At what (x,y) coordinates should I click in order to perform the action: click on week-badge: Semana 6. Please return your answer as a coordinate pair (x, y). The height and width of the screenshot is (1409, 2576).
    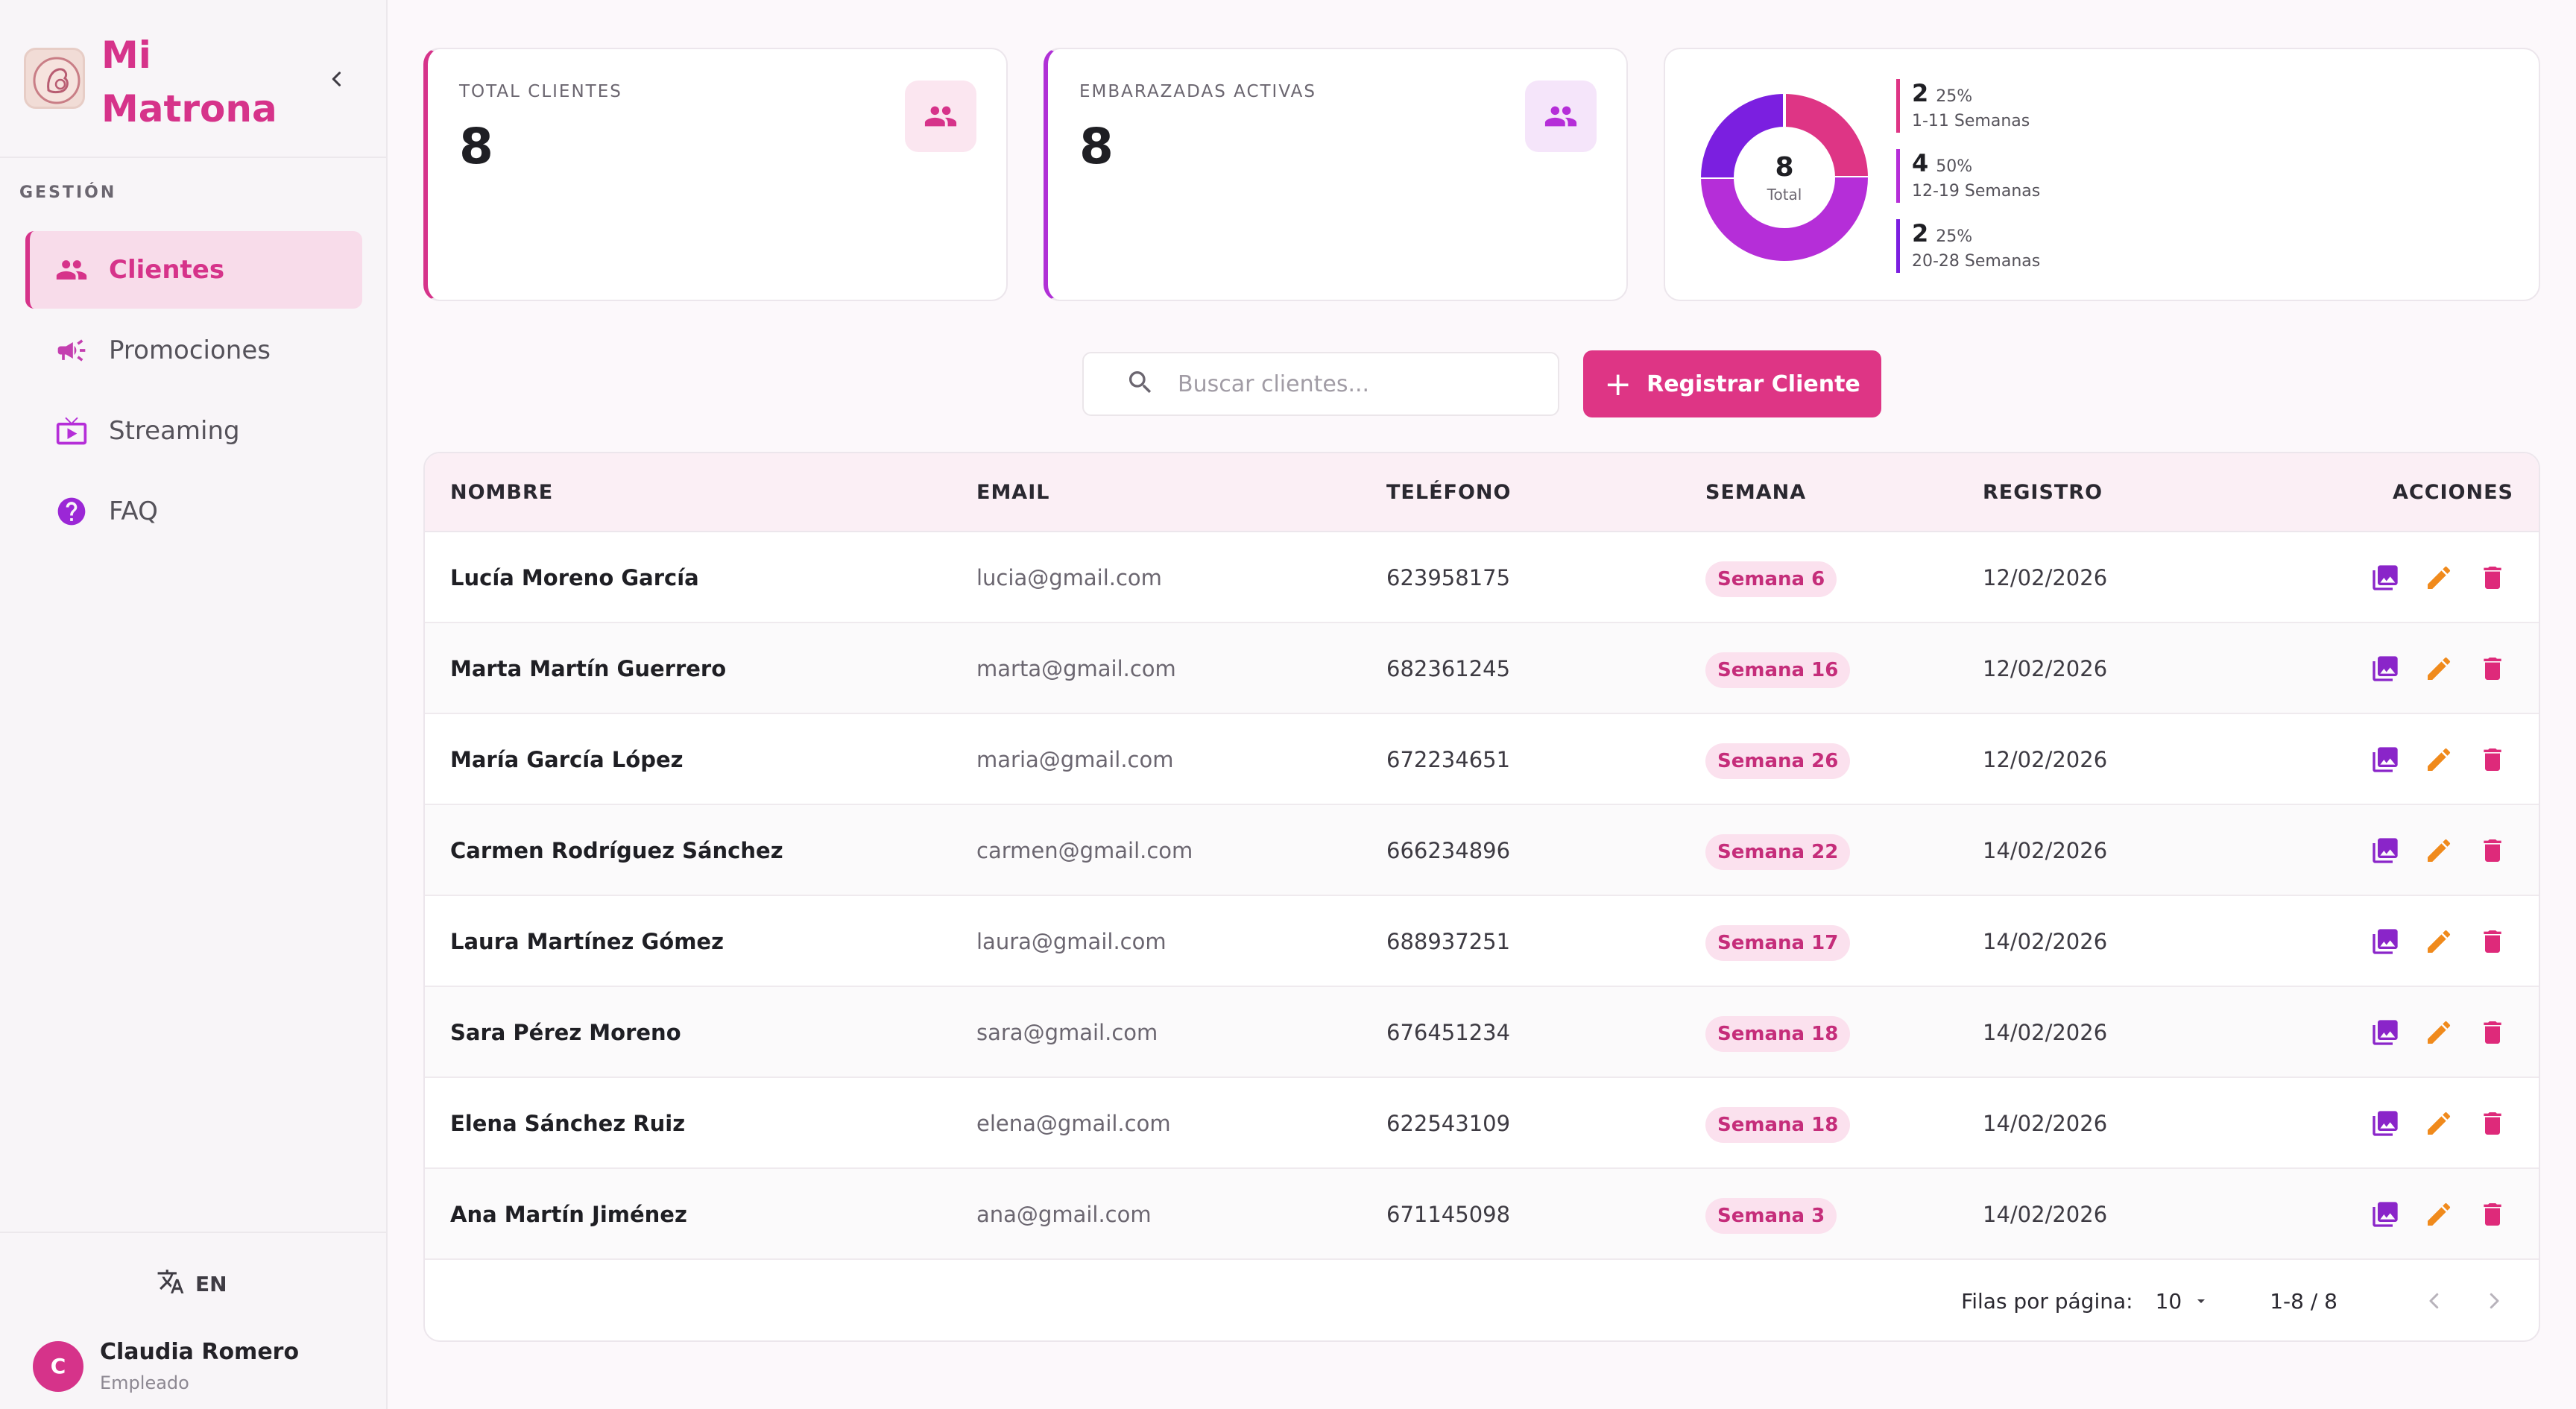
    Looking at the image, I should click on (1771, 579).